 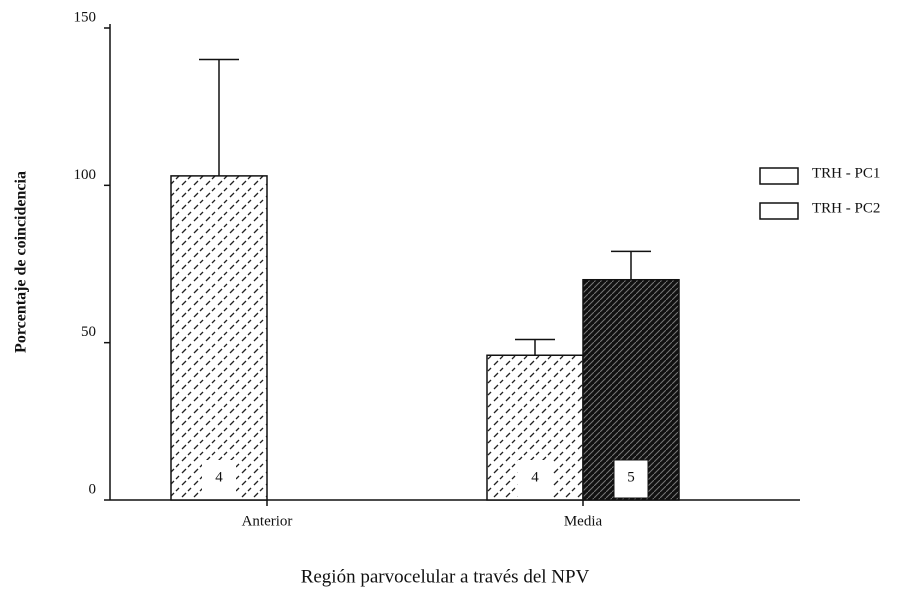 I want to click on x-tick-label: Anterior, so click(x=267, y=521).